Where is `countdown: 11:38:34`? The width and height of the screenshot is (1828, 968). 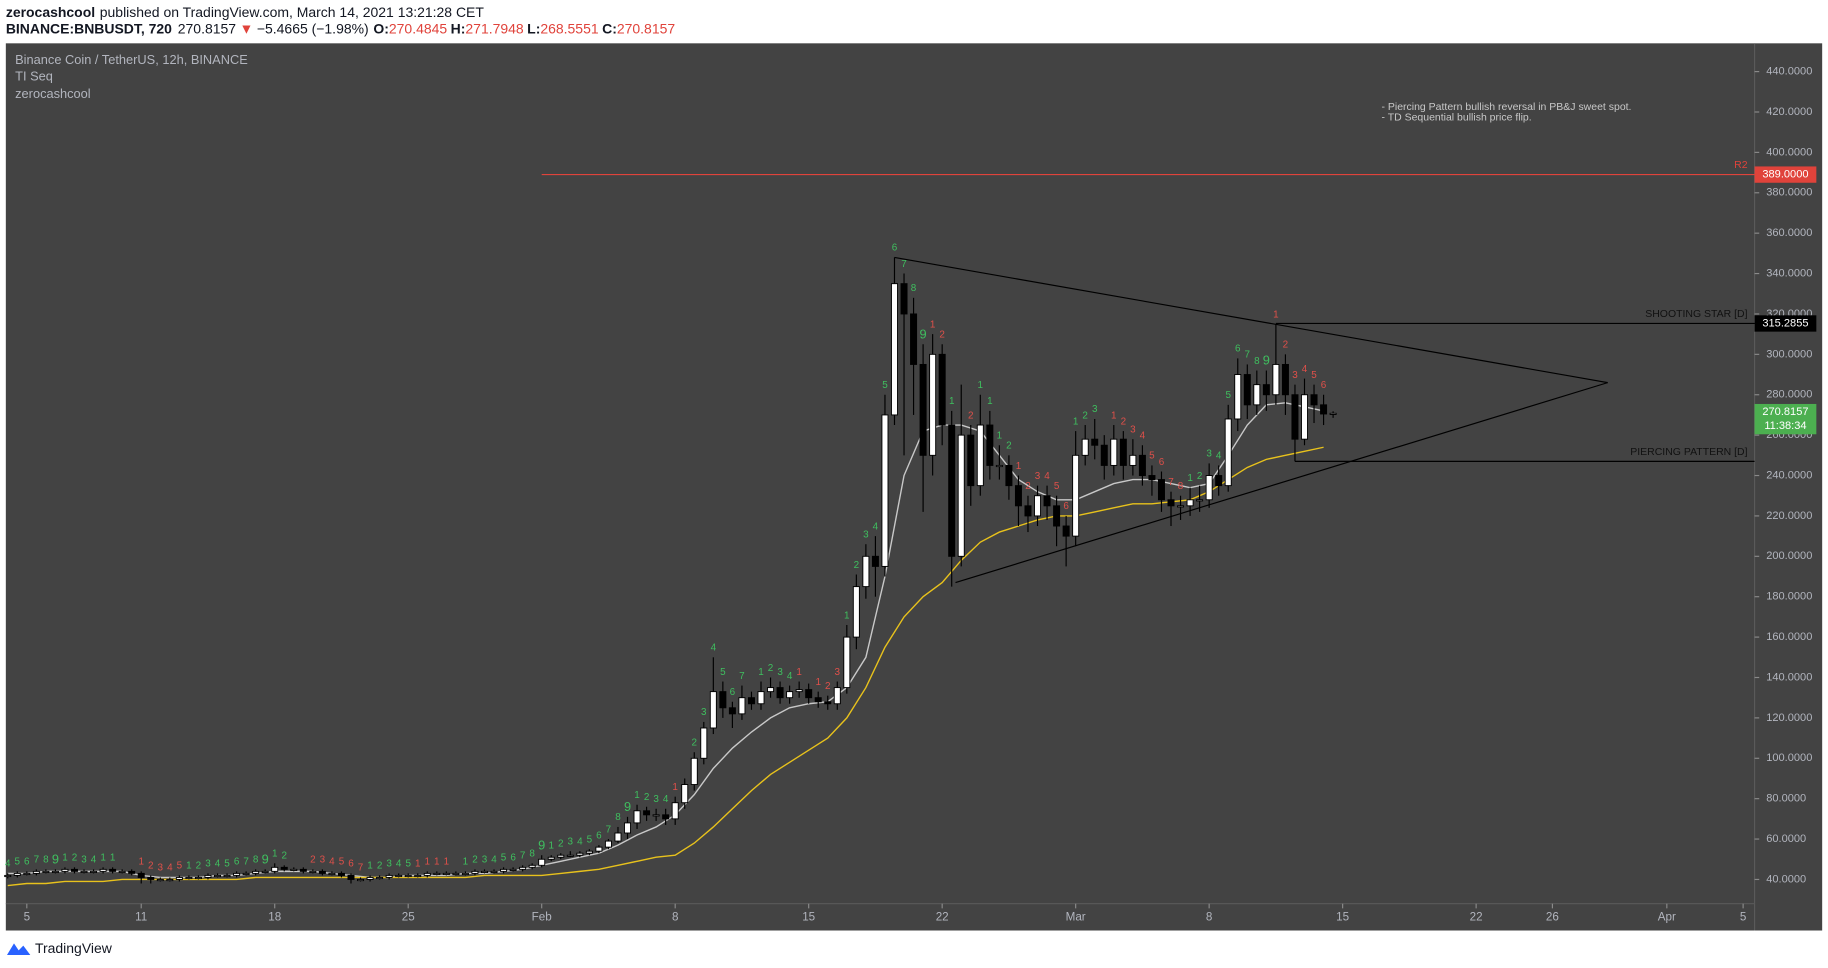 countdown: 11:38:34 is located at coordinates (1785, 426).